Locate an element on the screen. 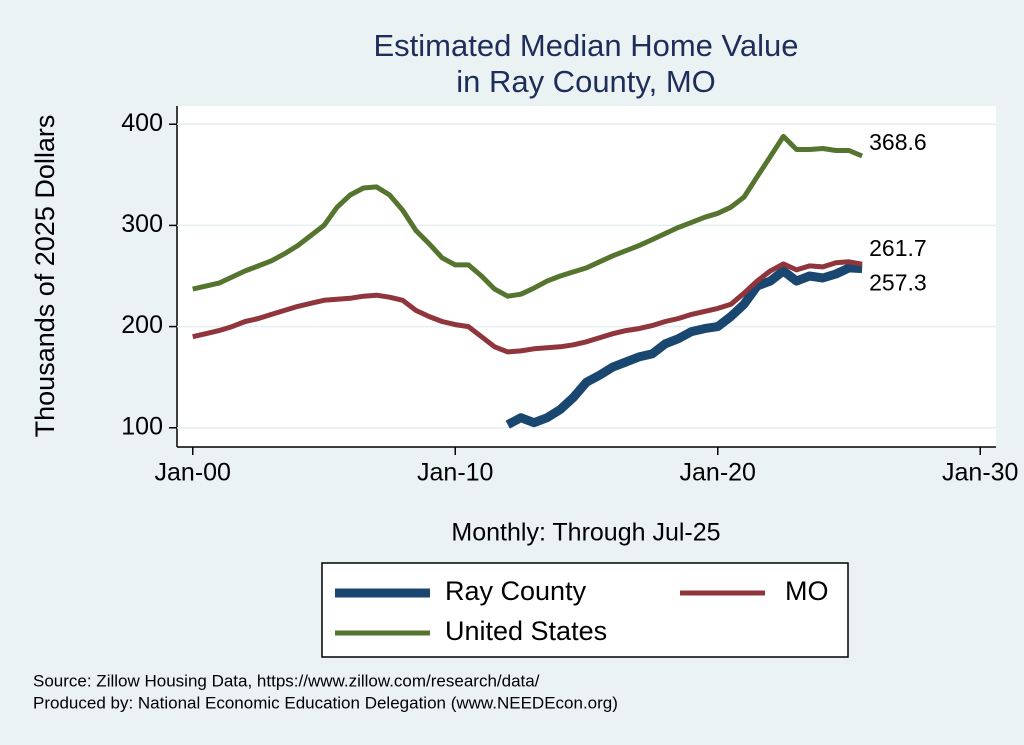 This screenshot has width=1024, height=745. x-tick-label: Jan-30 is located at coordinates (980, 473).